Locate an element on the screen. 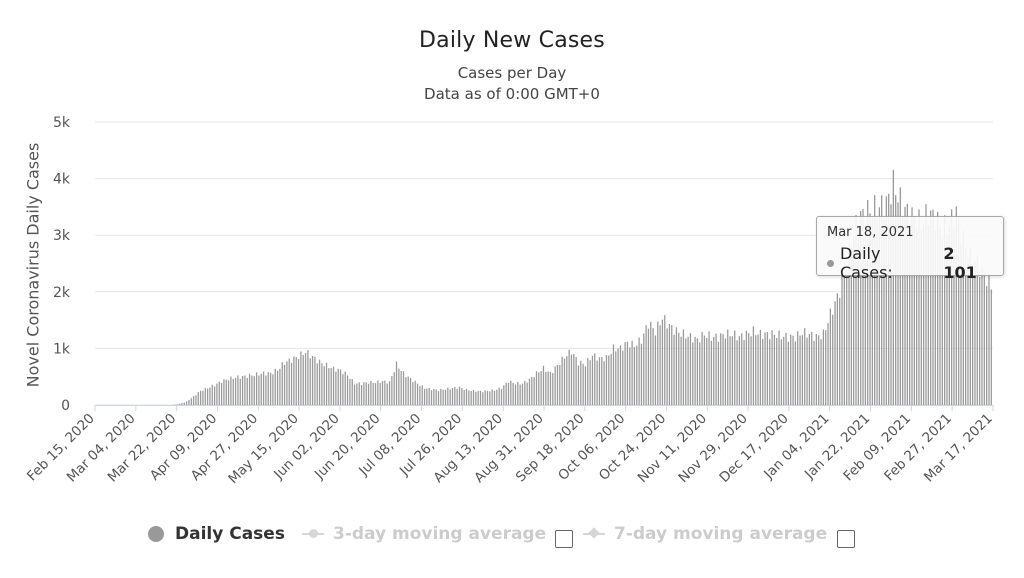 The width and height of the screenshot is (1024, 578). legend-item-daily-cases: Daily Cases is located at coordinates (216, 534).